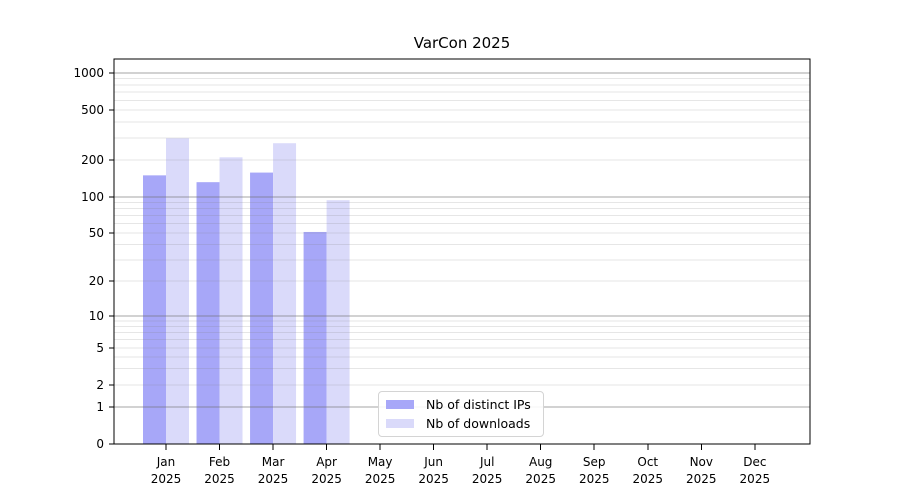  Describe the element at coordinates (380, 462) in the screenshot. I see `x-tick-label-month: May` at that location.